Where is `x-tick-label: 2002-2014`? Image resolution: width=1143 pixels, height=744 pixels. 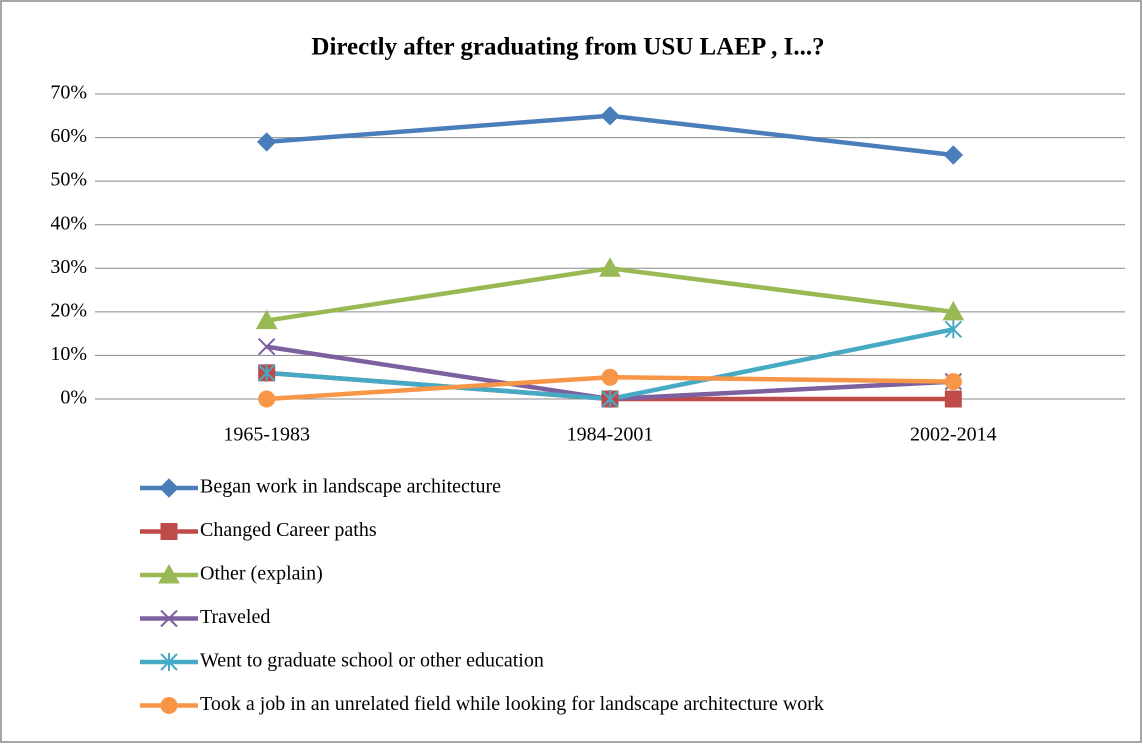
x-tick-label: 2002-2014 is located at coordinates (953, 435).